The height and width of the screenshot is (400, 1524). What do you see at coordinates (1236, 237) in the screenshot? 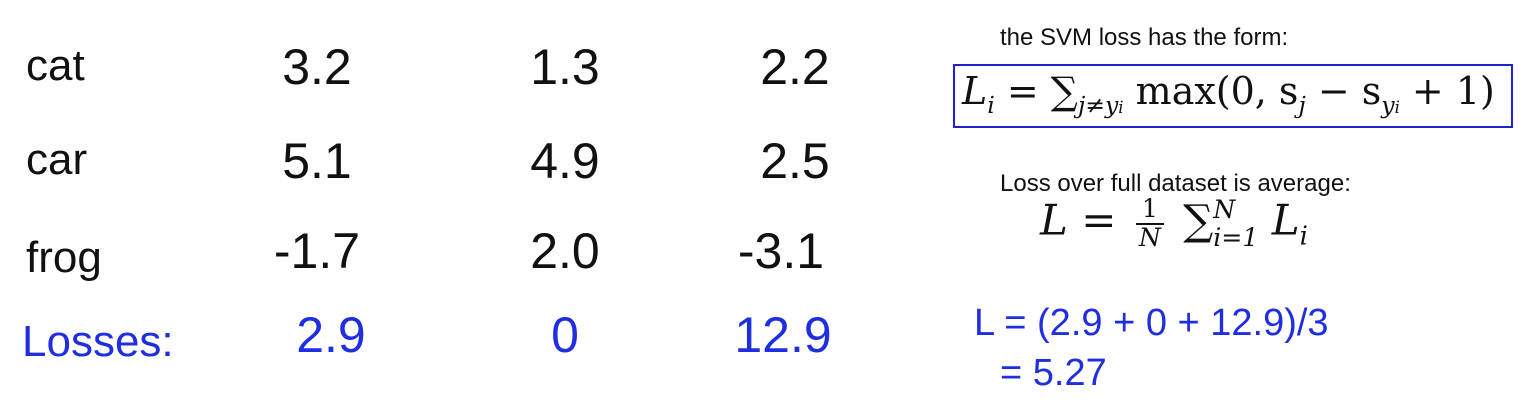
I see `avg-sum-sub: i=1` at bounding box center [1236, 237].